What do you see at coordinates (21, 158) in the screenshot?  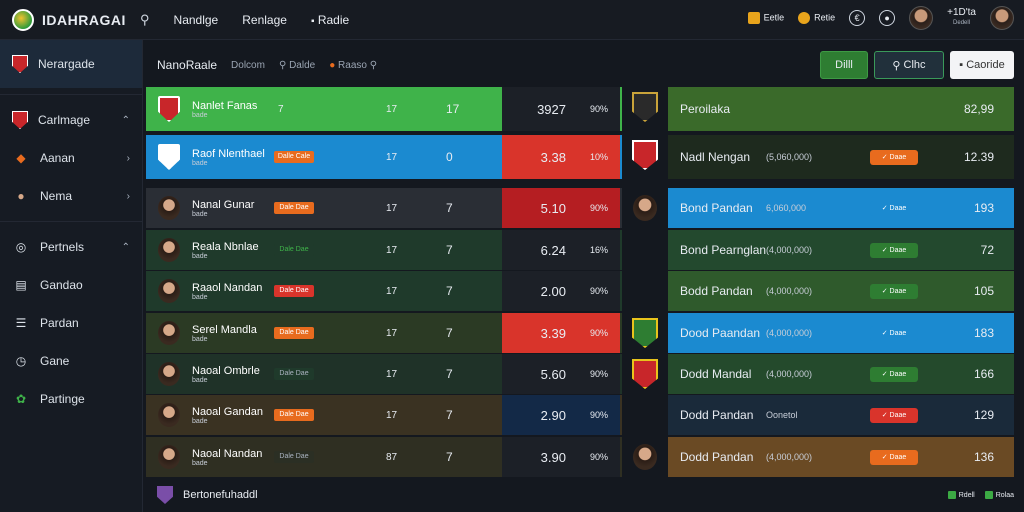 I see `badge-icon: ◆` at bounding box center [21, 158].